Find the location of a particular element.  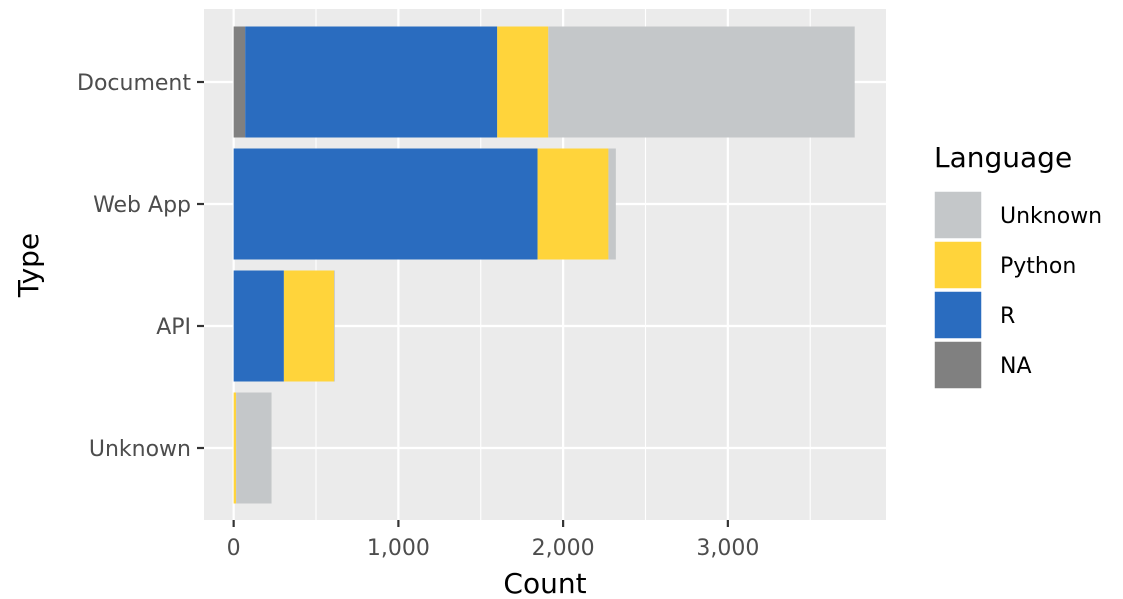

x-axis-title: Count is located at coordinates (544, 583).